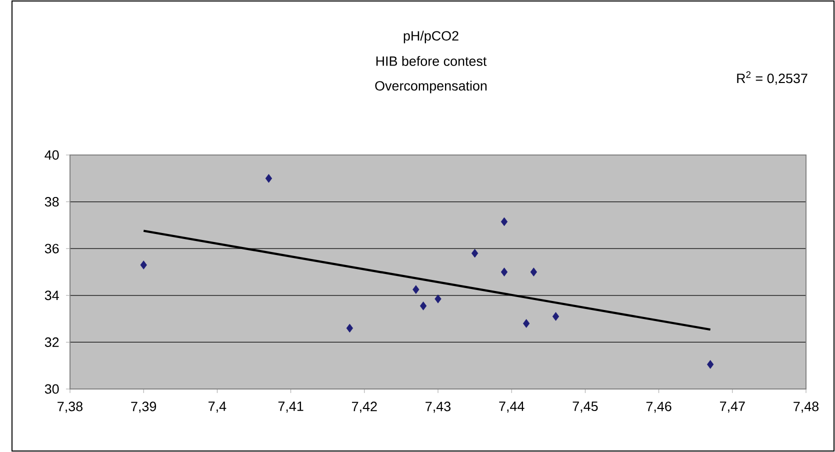  I want to click on y-tick-label: 32, so click(51, 342).